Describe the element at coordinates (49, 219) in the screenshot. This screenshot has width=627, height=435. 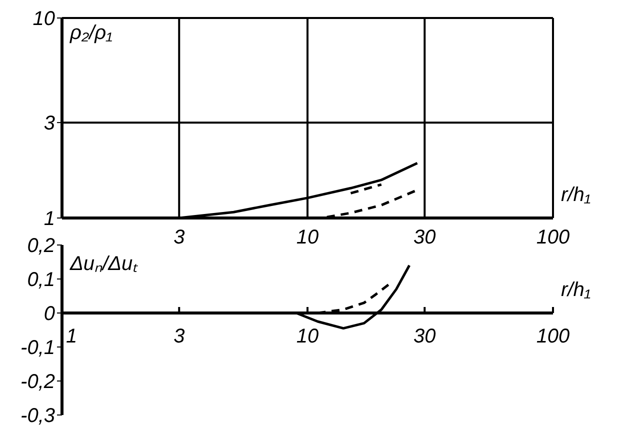
I see `y-tick-label: 1` at that location.